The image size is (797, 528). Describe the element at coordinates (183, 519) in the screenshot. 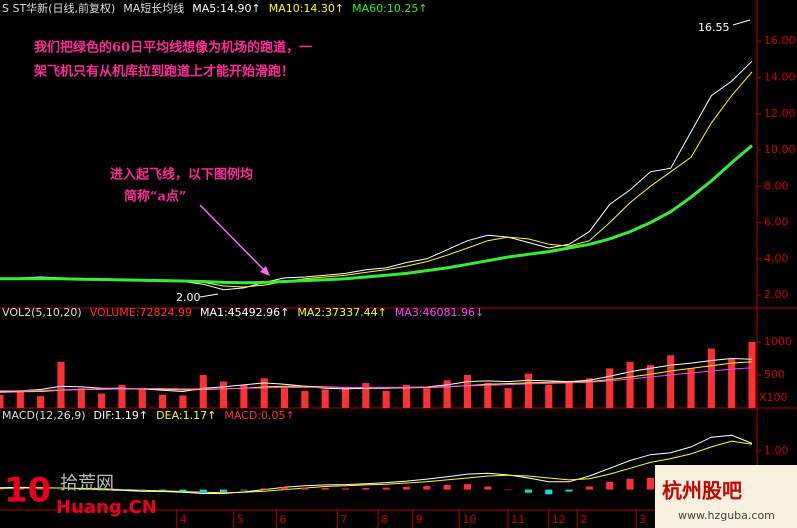

I see `x-tick-label: 4` at that location.